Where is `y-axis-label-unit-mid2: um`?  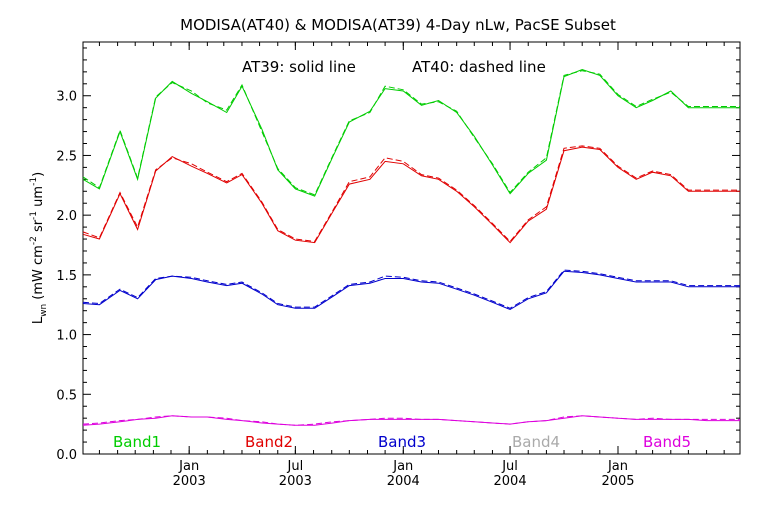
y-axis-label-unit-mid2: um is located at coordinates (38, 198).